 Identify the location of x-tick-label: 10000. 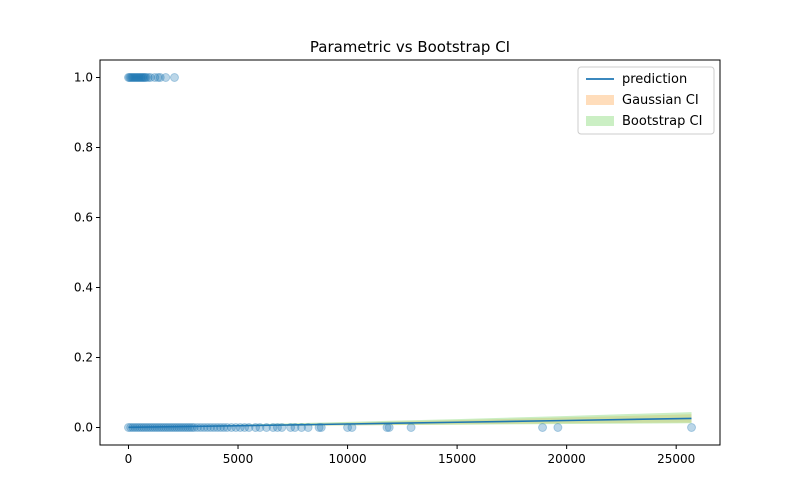
(347, 459).